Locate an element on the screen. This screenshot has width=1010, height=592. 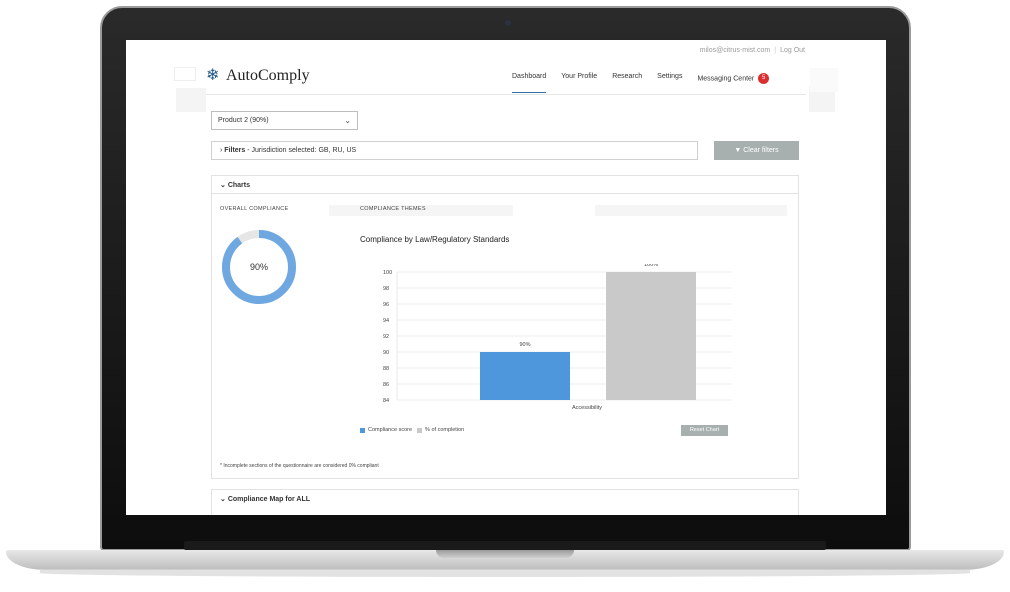
logo: ❄ AutoComply is located at coordinates (258, 76).